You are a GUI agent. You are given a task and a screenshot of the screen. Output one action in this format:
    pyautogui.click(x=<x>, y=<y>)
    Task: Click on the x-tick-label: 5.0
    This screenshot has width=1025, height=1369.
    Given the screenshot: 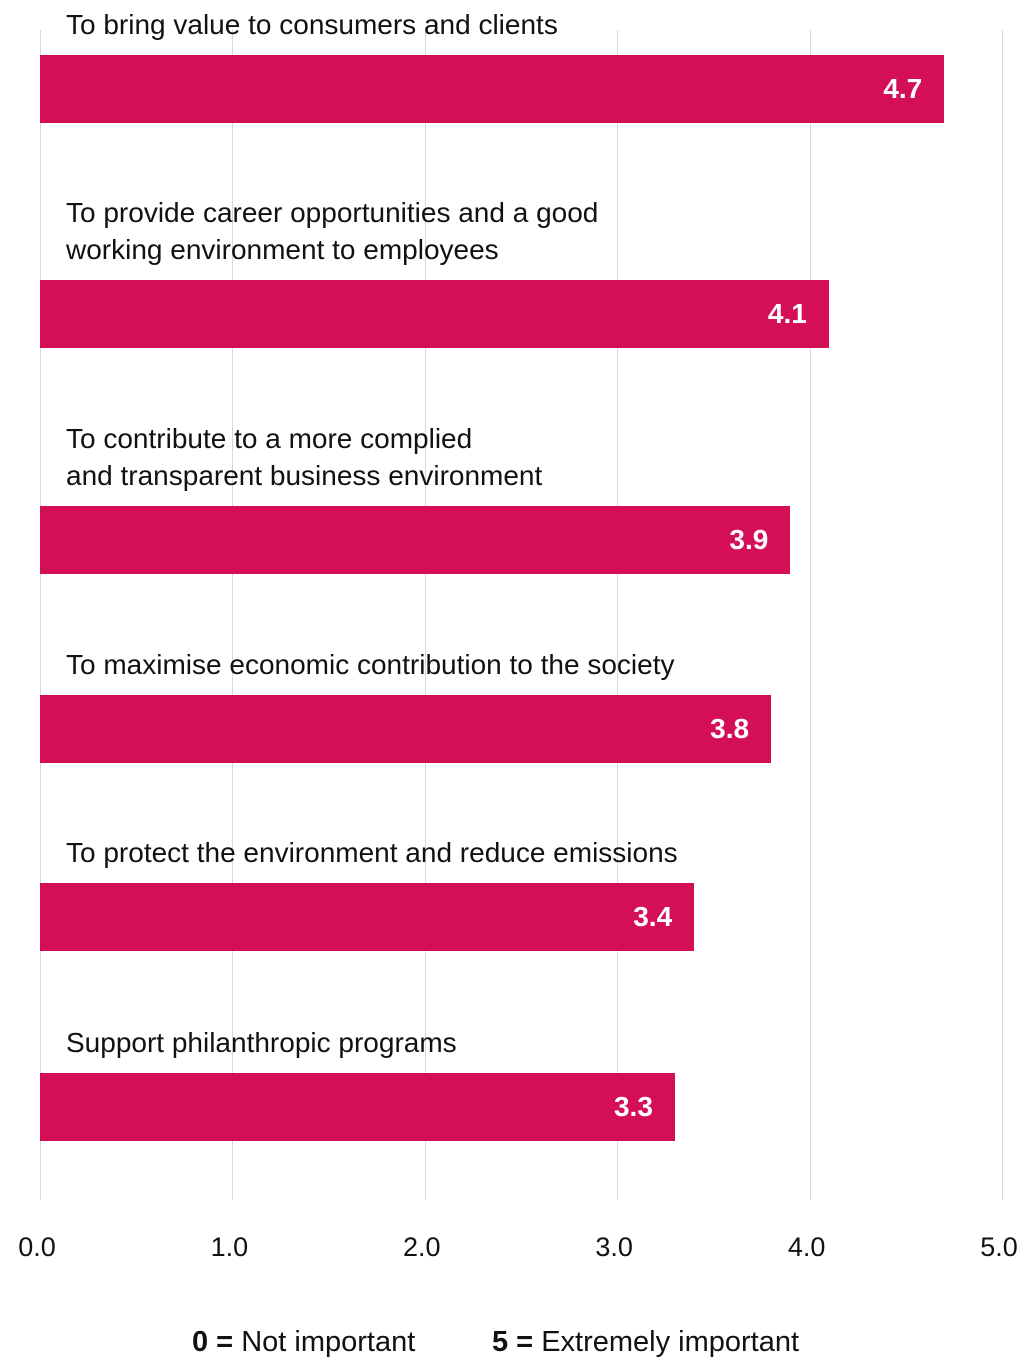 What is the action you would take?
    pyautogui.click(x=999, y=1247)
    